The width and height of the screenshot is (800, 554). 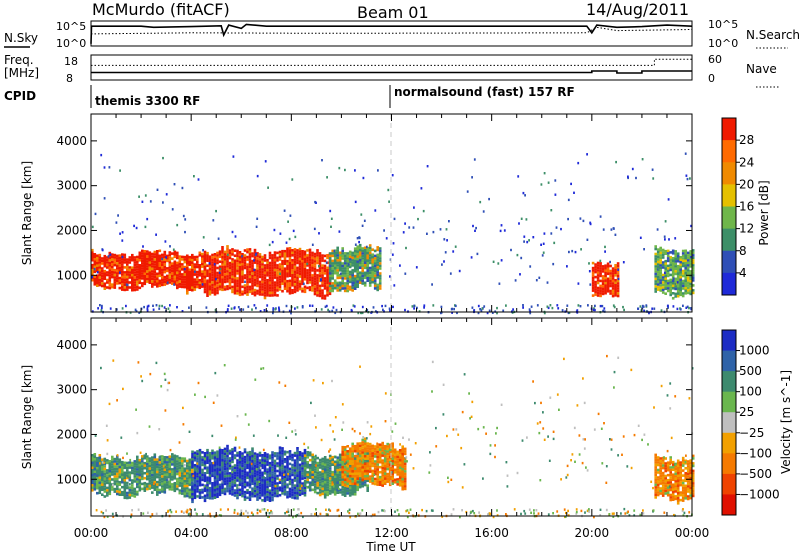 I want to click on date-title: 14/Aug/2011, so click(x=637, y=9).